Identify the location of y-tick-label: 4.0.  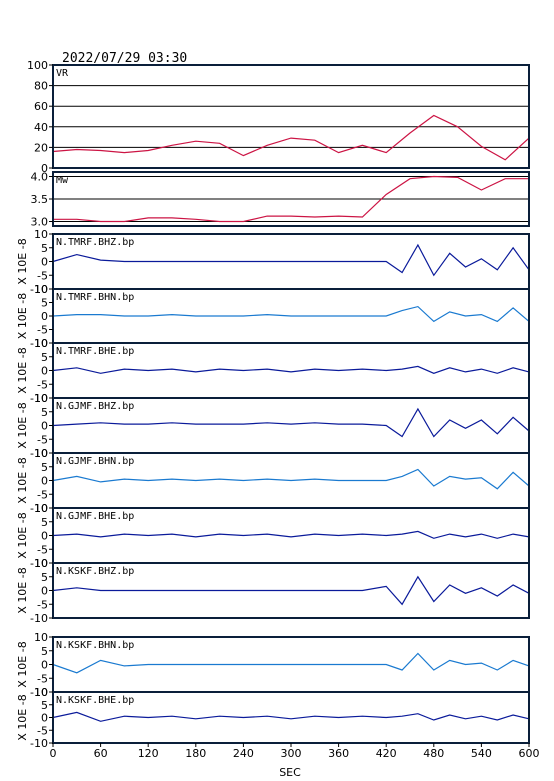
(40, 177).